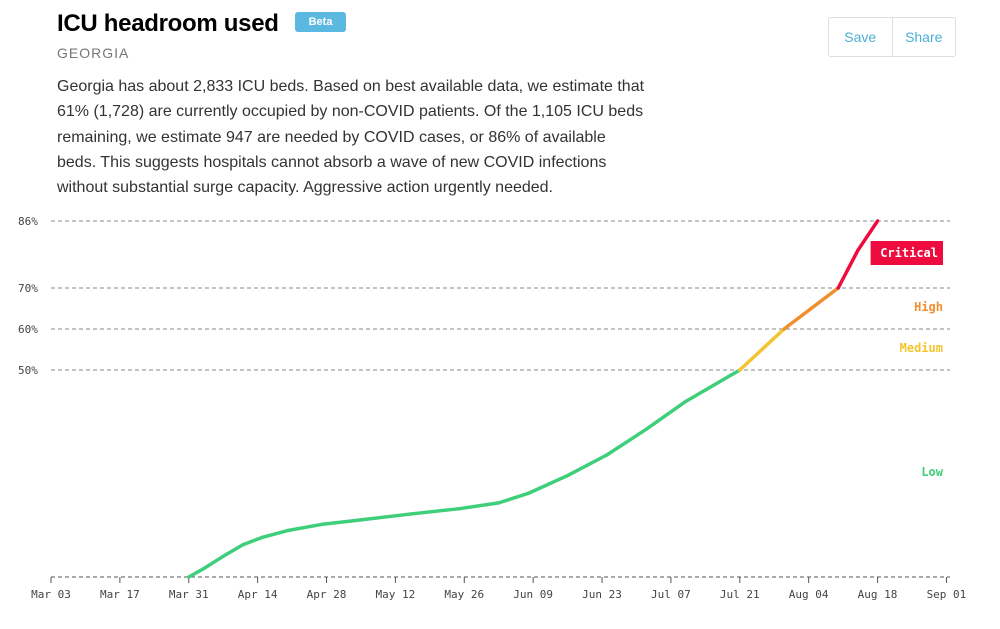  Describe the element at coordinates (932, 472) in the screenshot. I see `zone-label-low: Low` at that location.